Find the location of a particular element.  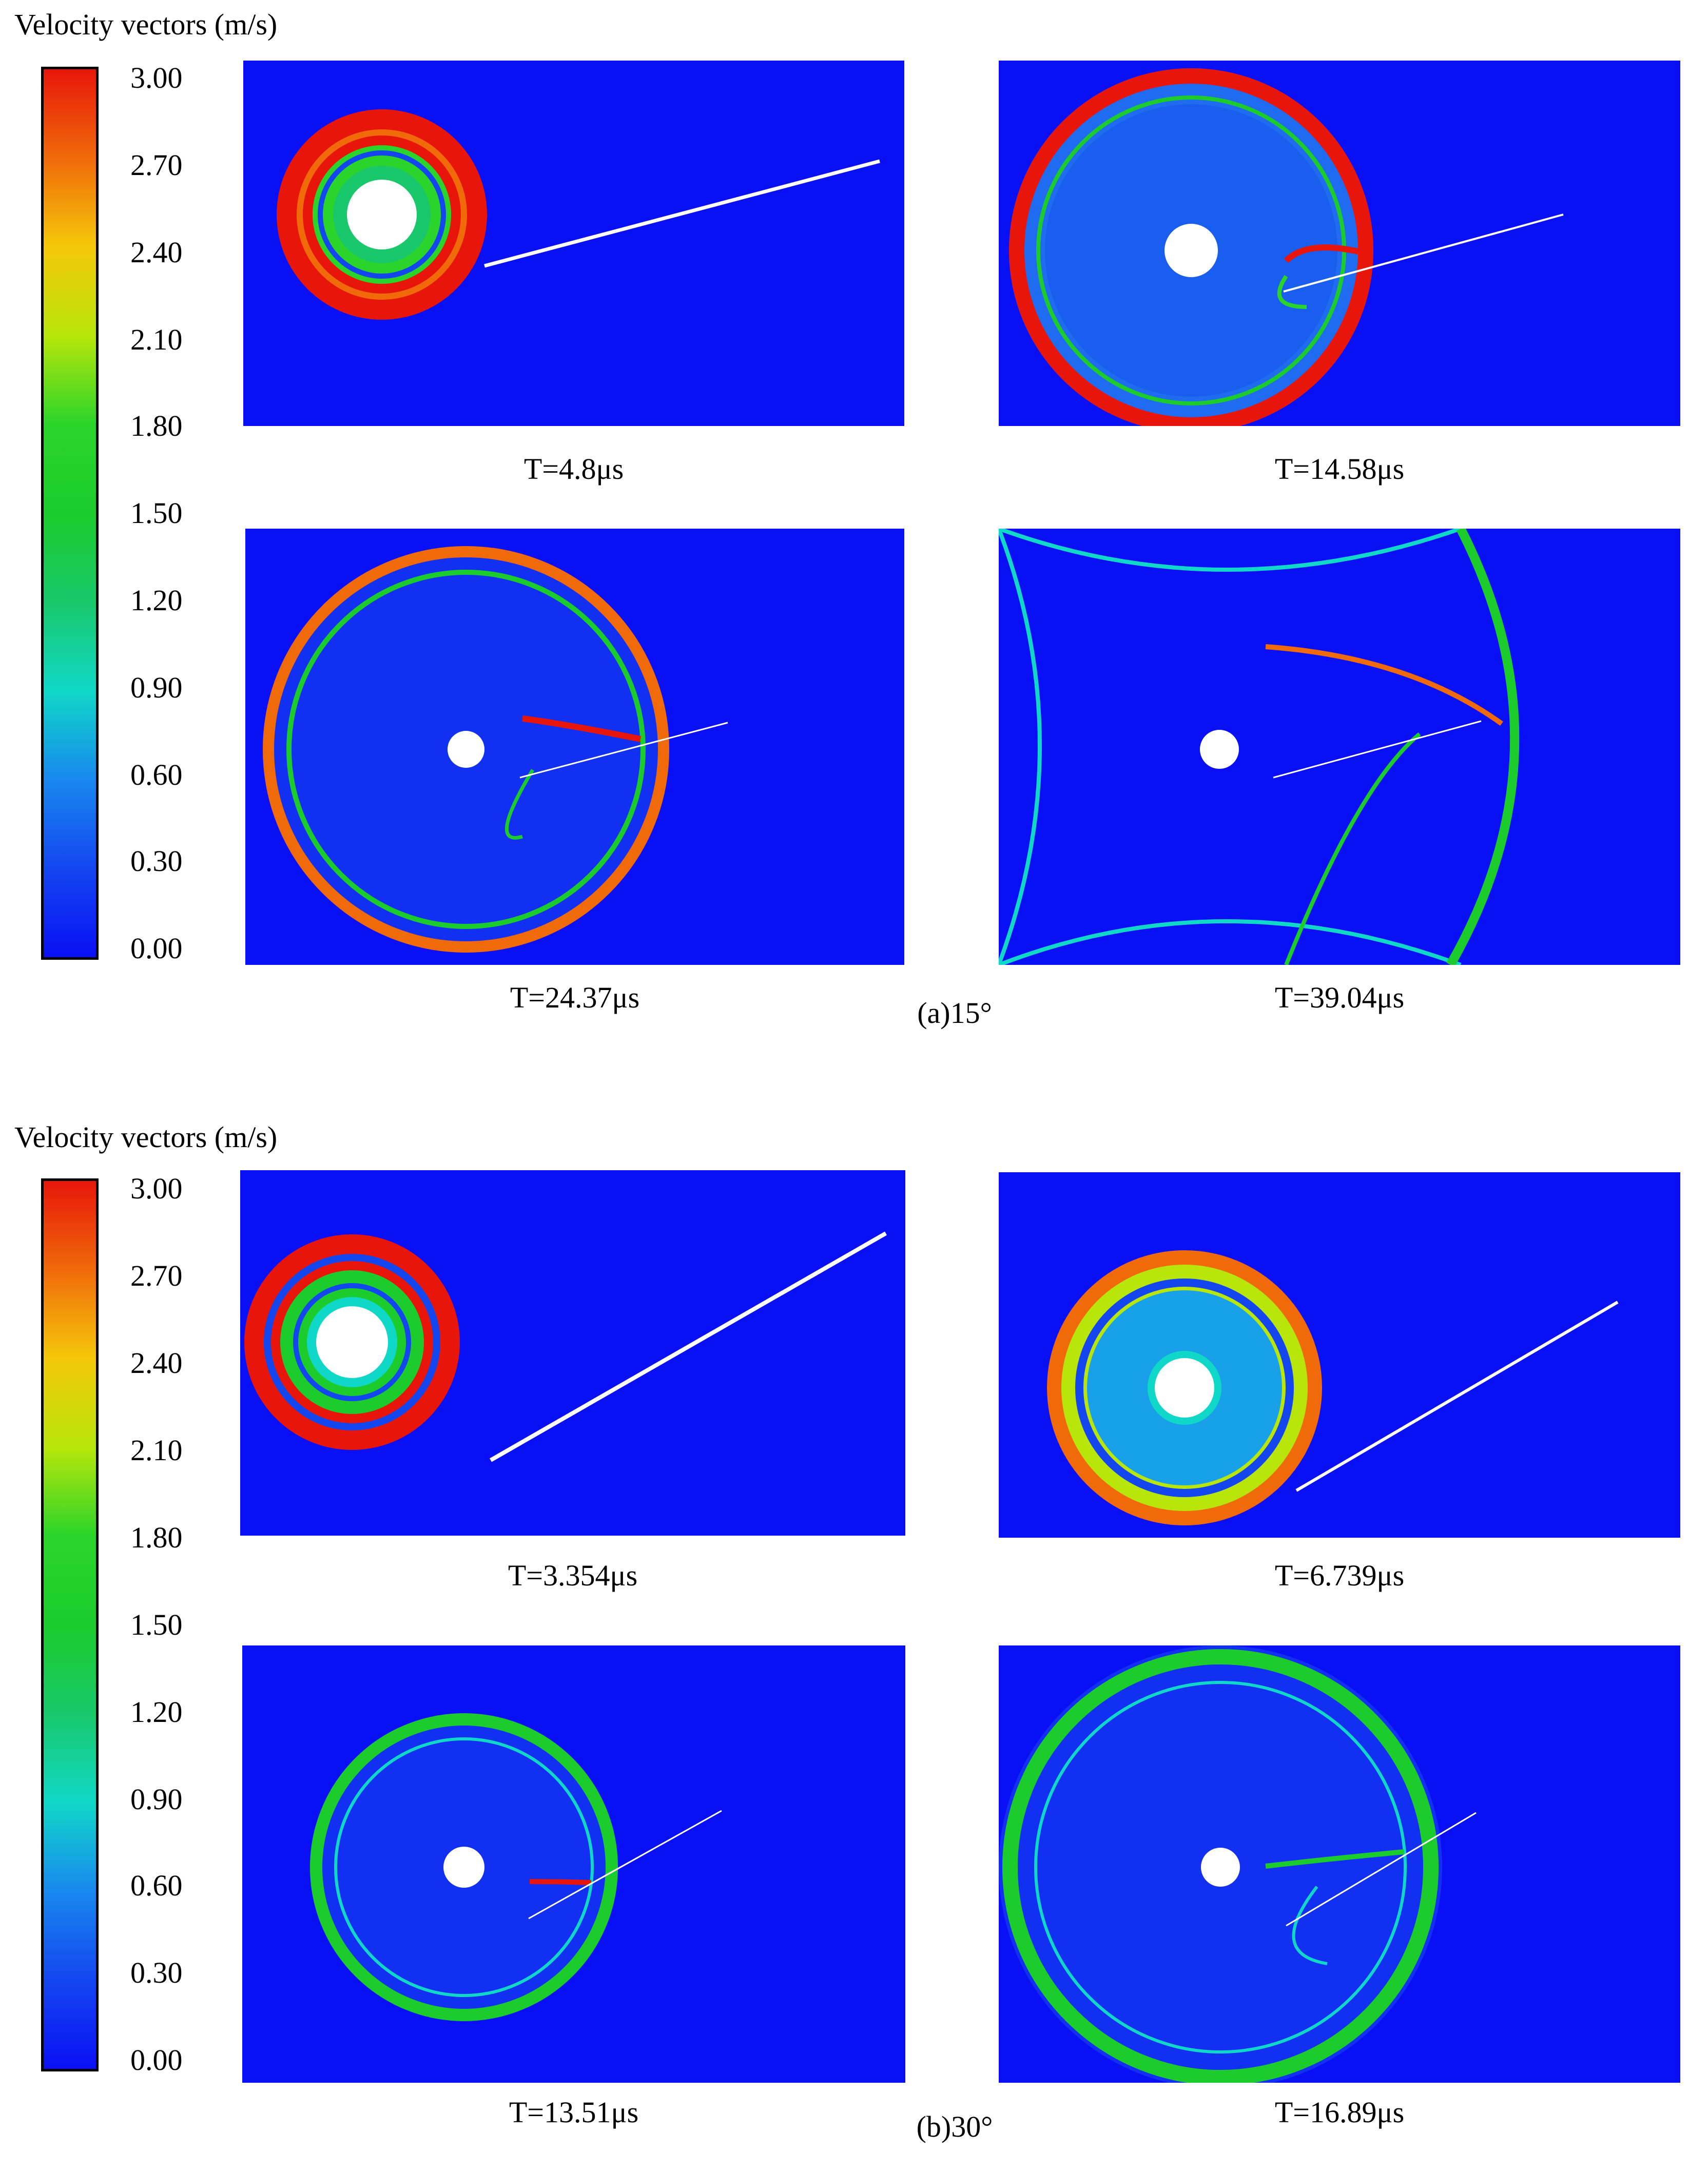

panel-b2 is located at coordinates (1339, 1355).